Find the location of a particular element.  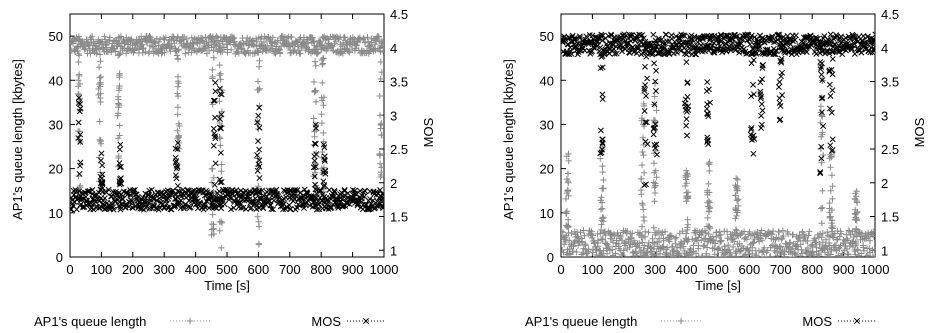

legend-label-mos: MOS is located at coordinates (326, 321).